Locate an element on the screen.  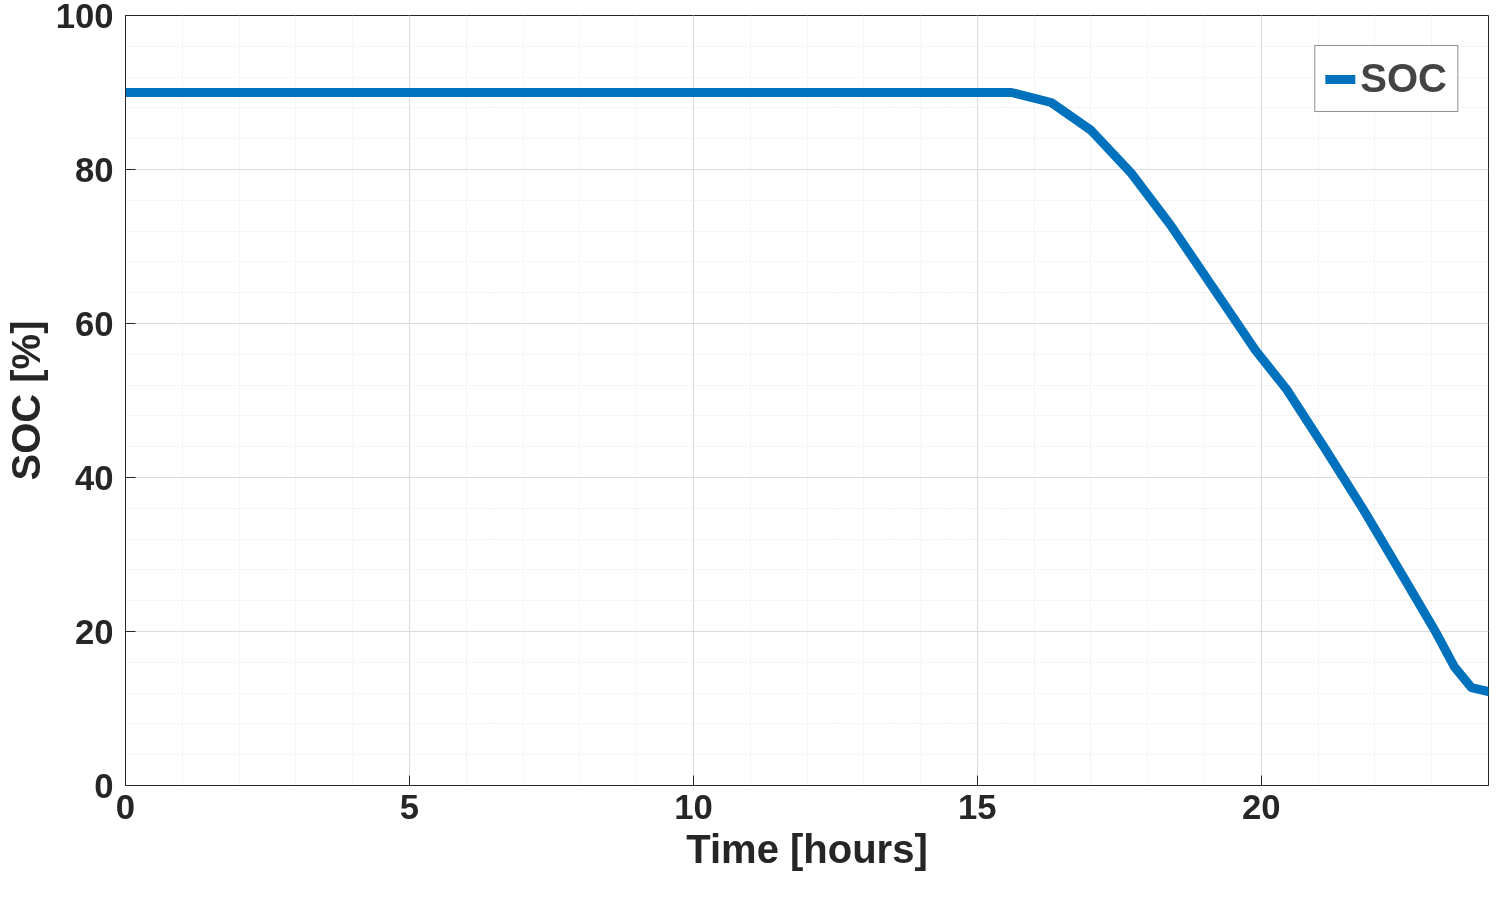
x-tick-label: 20 is located at coordinates (1261, 806).